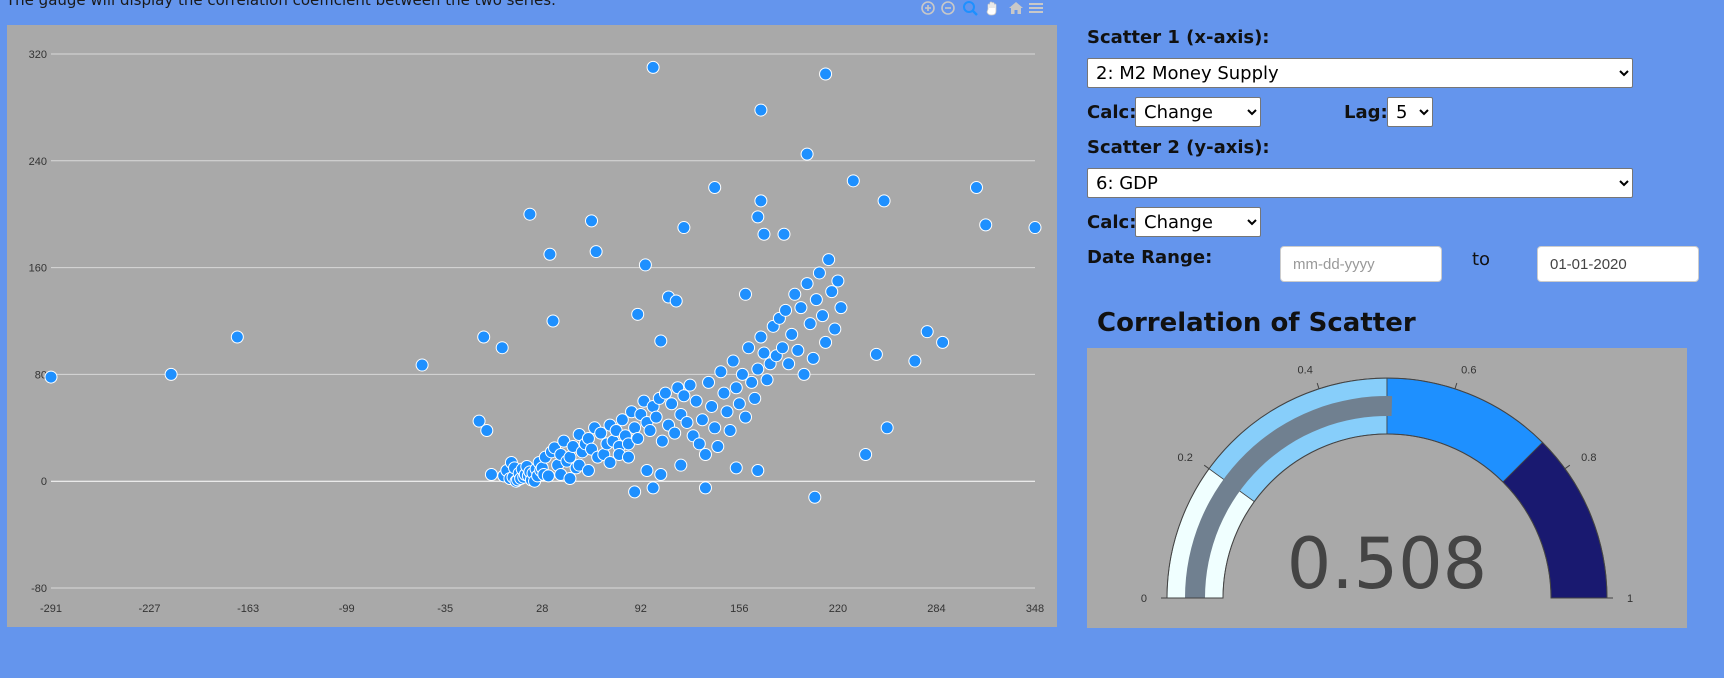  What do you see at coordinates (1036, 8) in the screenshot?
I see `menu-icon` at bounding box center [1036, 8].